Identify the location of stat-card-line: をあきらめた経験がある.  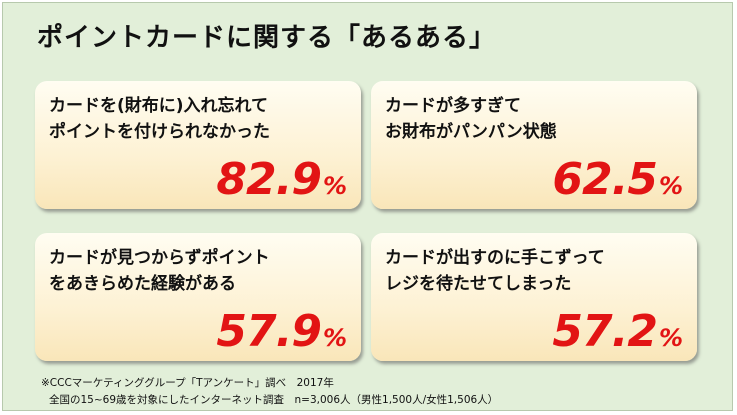
(142, 284).